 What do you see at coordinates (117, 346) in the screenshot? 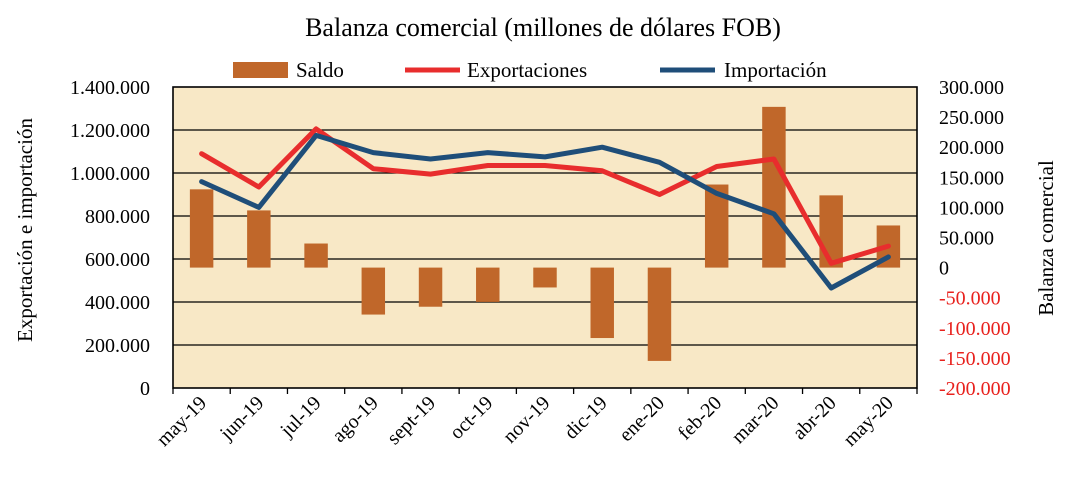
I see `left-tick-label: 200.000` at bounding box center [117, 346].